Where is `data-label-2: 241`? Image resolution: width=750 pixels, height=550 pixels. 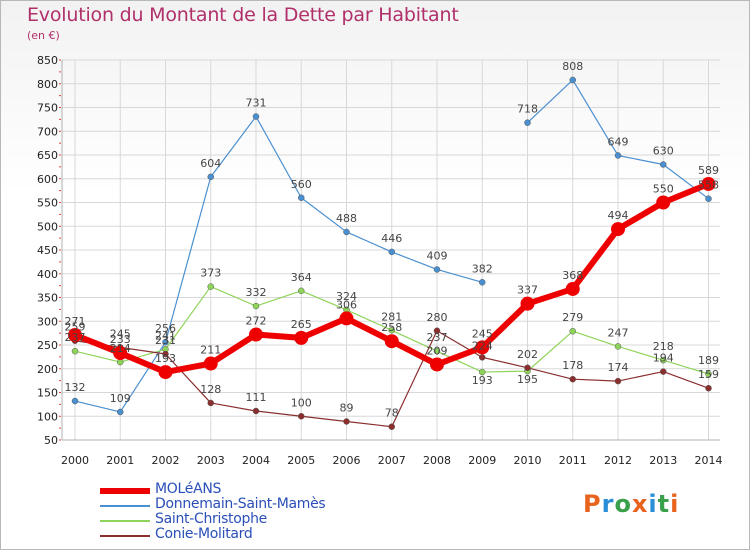
data-label-2: 241 is located at coordinates (165, 335).